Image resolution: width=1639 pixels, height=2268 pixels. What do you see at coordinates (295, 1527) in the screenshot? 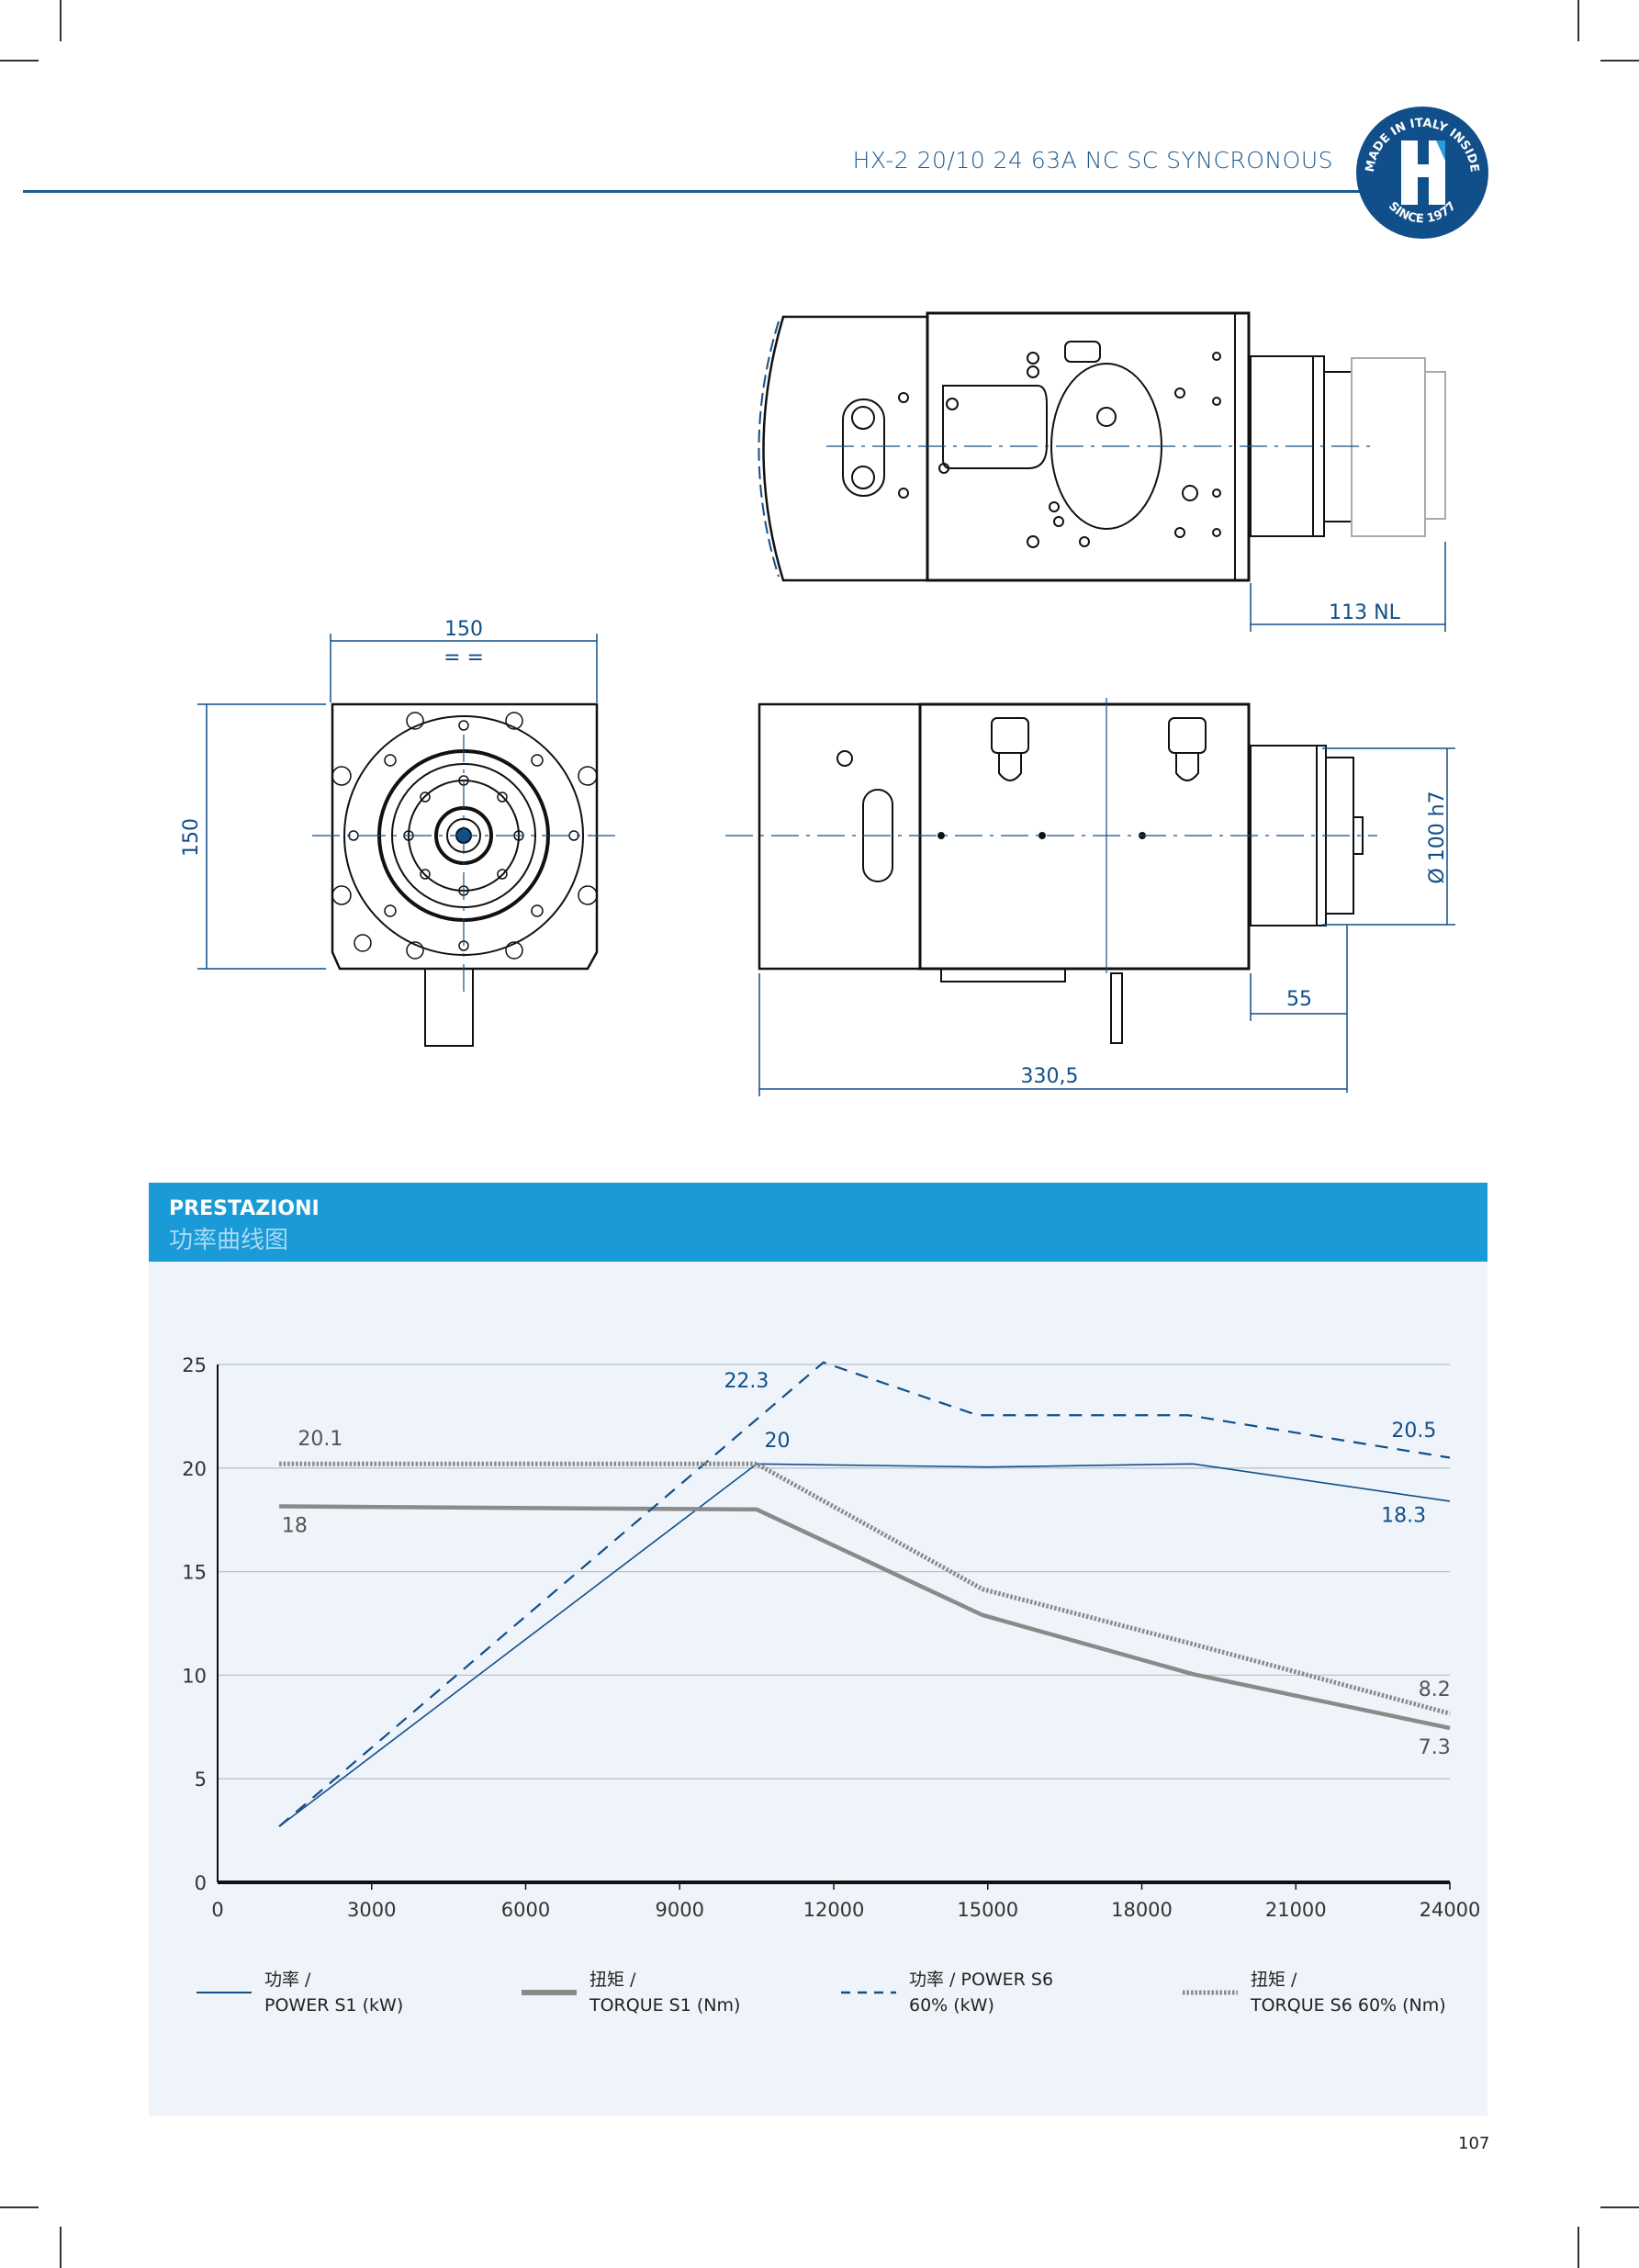
I see `data-label: 18` at bounding box center [295, 1527].